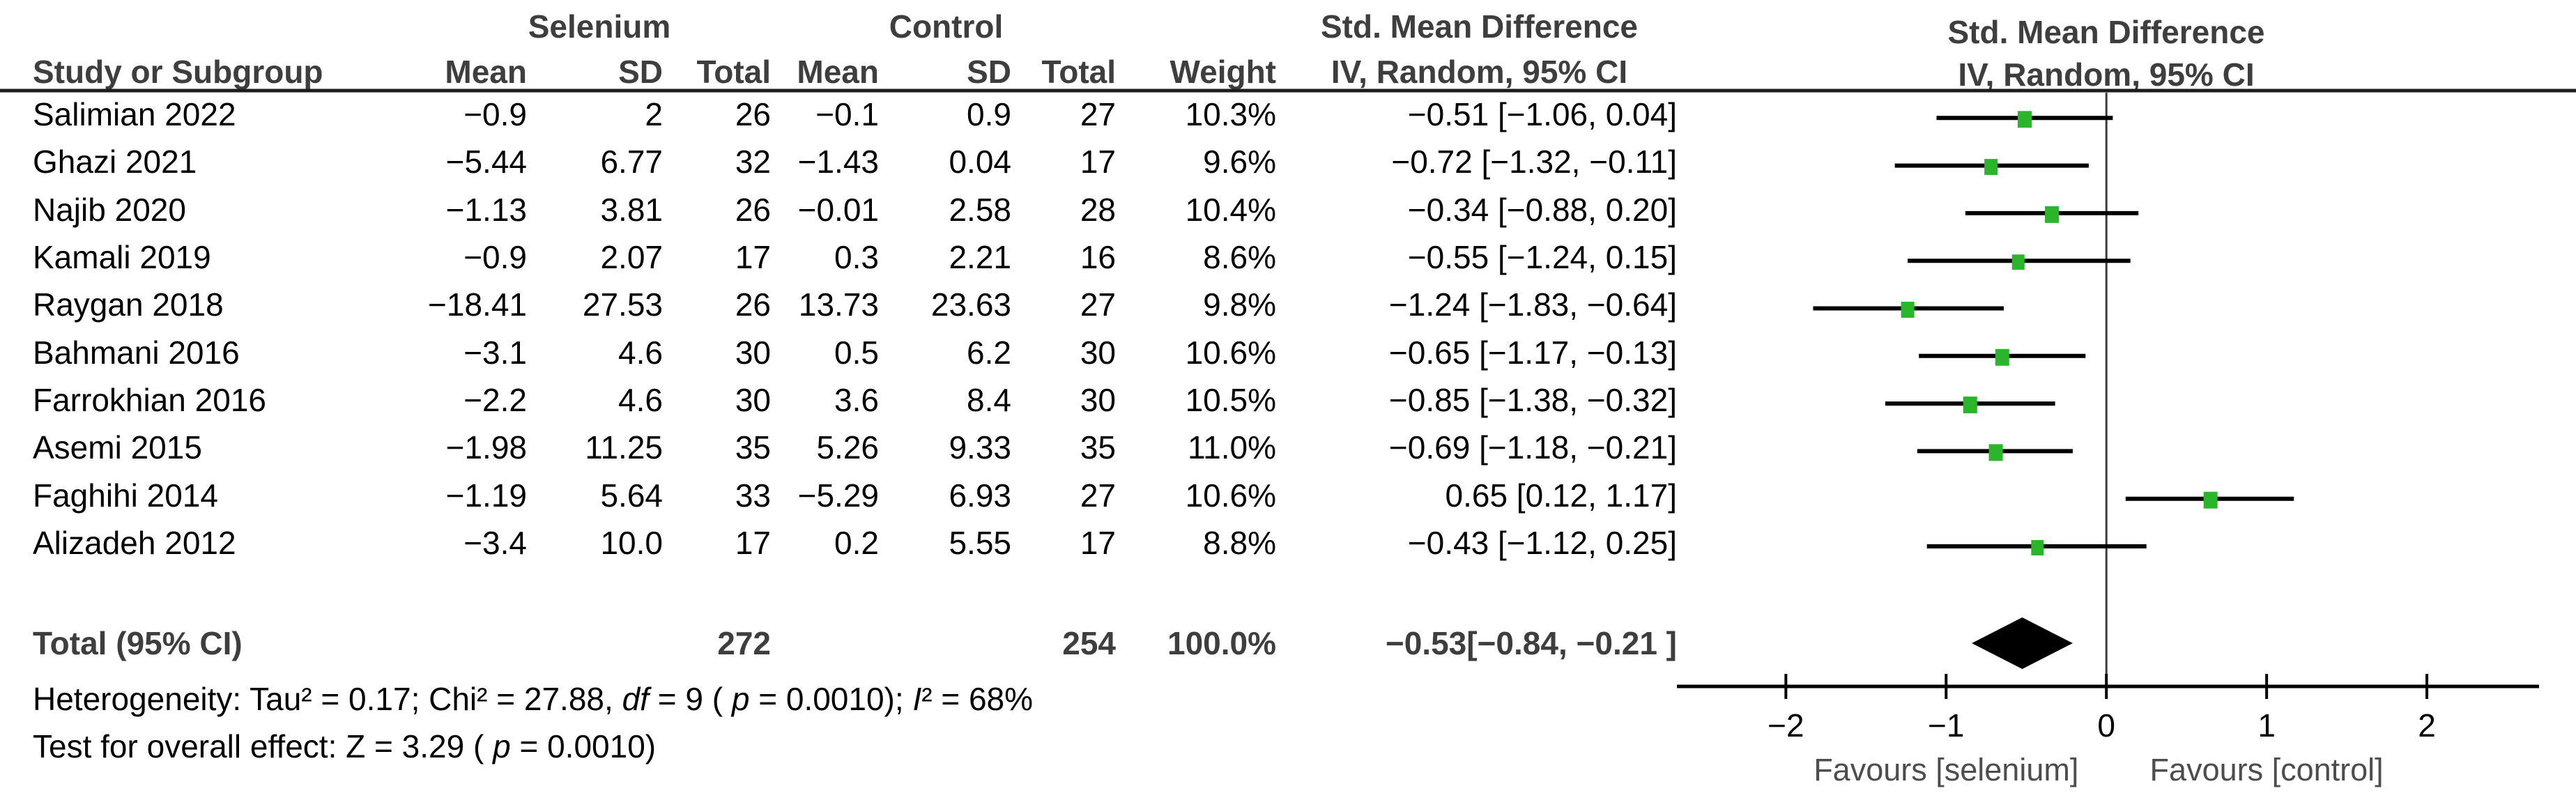  Describe the element at coordinates (125, 496) in the screenshot. I see `study-name: Faghihi 2014` at that location.